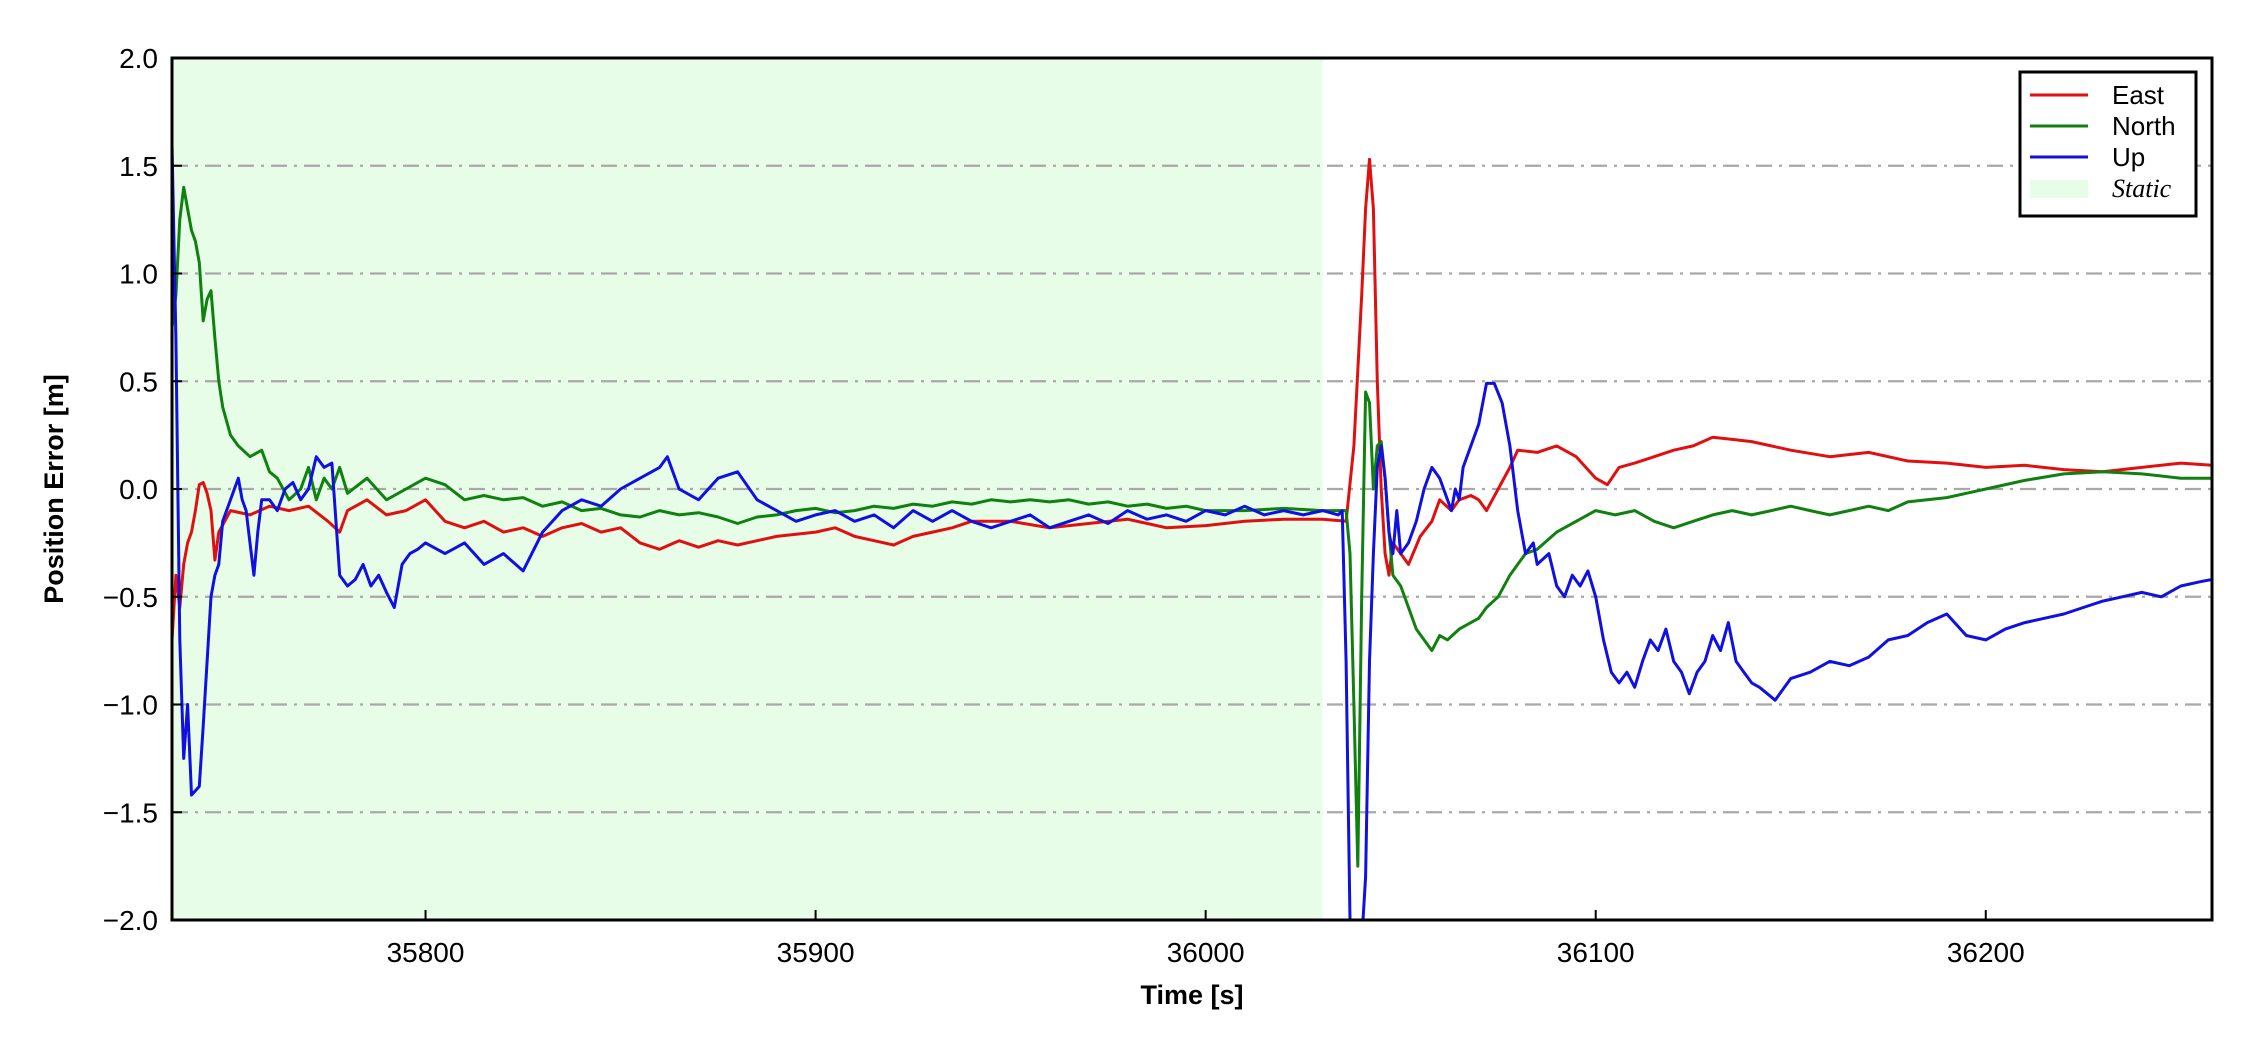 The width and height of the screenshot is (2250, 1050). Describe the element at coordinates (816, 952) in the screenshot. I see `x-tick-label: 35900` at that location.